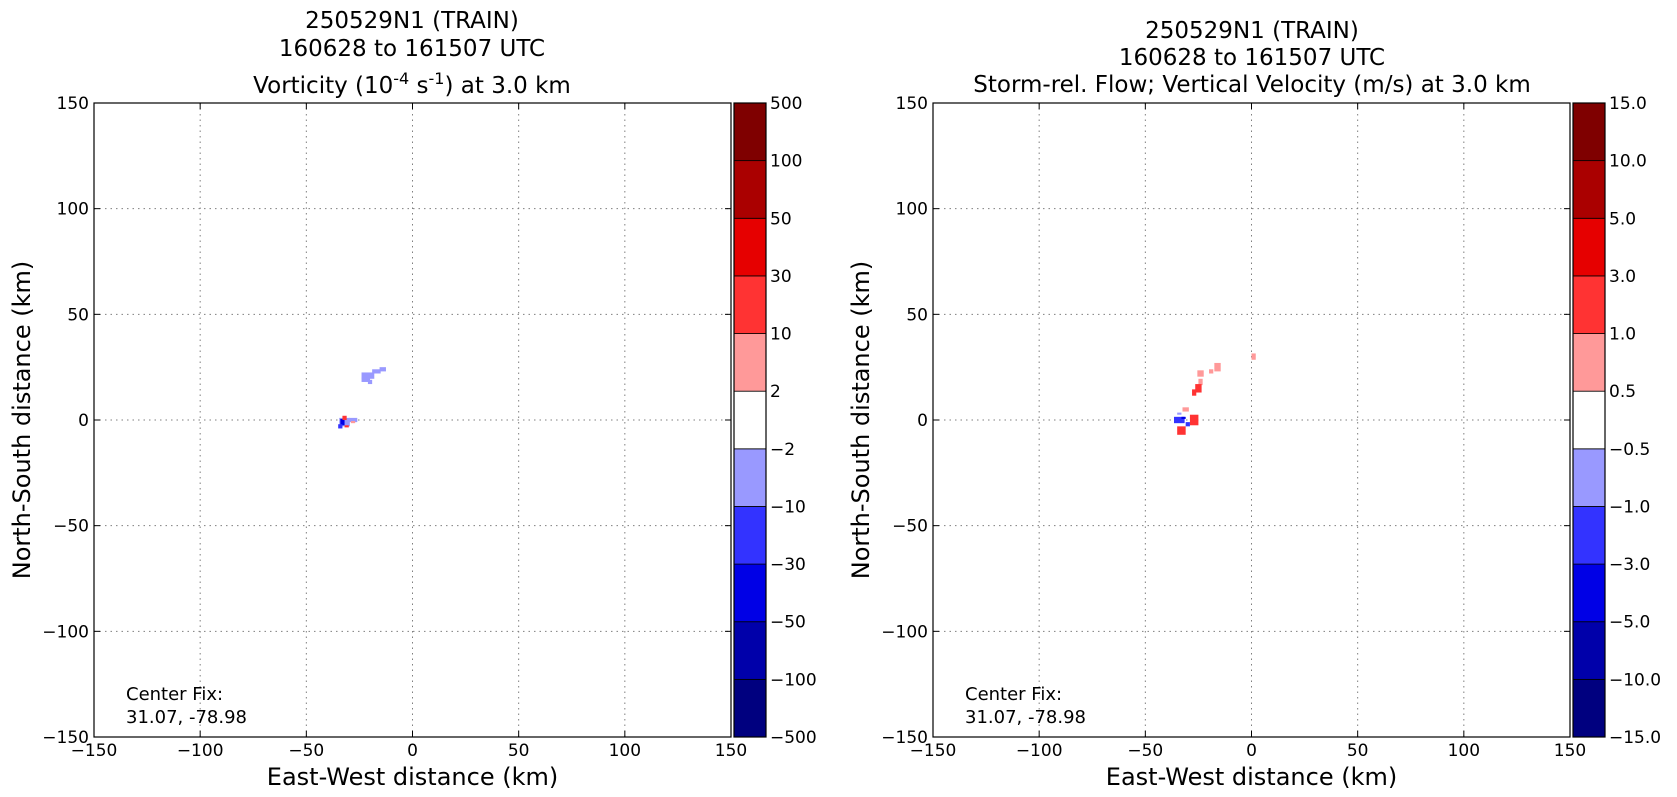 The height and width of the screenshot is (797, 1677). What do you see at coordinates (412, 49) in the screenshot?
I see `title-line: 160628 to 161507 UTC` at bounding box center [412, 49].